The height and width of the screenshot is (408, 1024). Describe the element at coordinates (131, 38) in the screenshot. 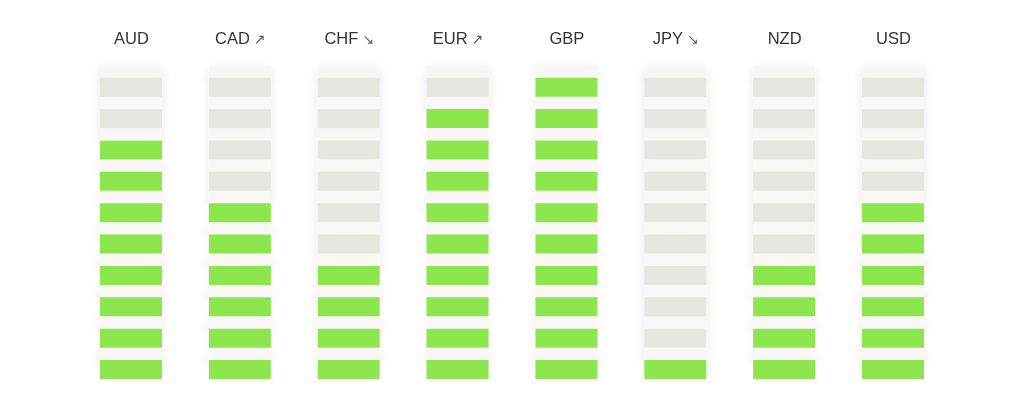

I see `x-tick-label: AUD` at that location.